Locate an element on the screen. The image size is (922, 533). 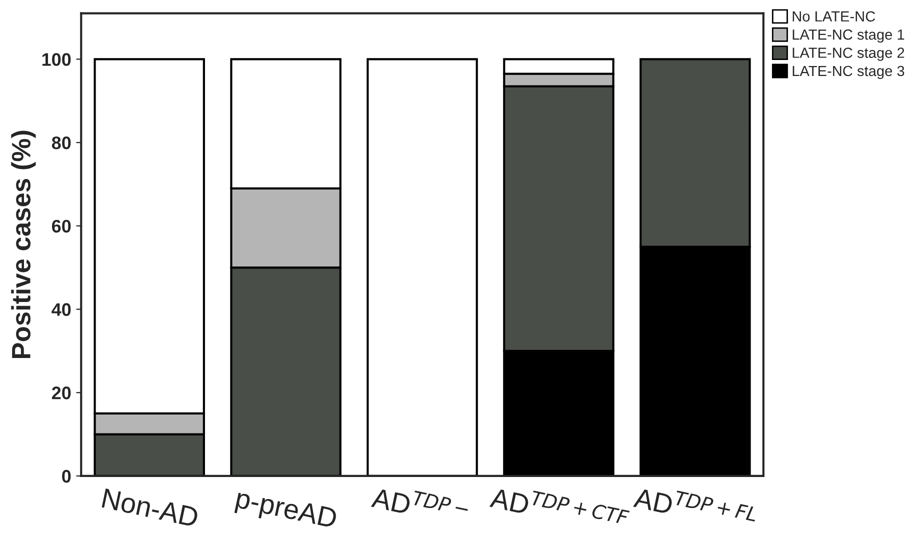
legend-label: LATE-NC stage 2 is located at coordinates (848, 54).